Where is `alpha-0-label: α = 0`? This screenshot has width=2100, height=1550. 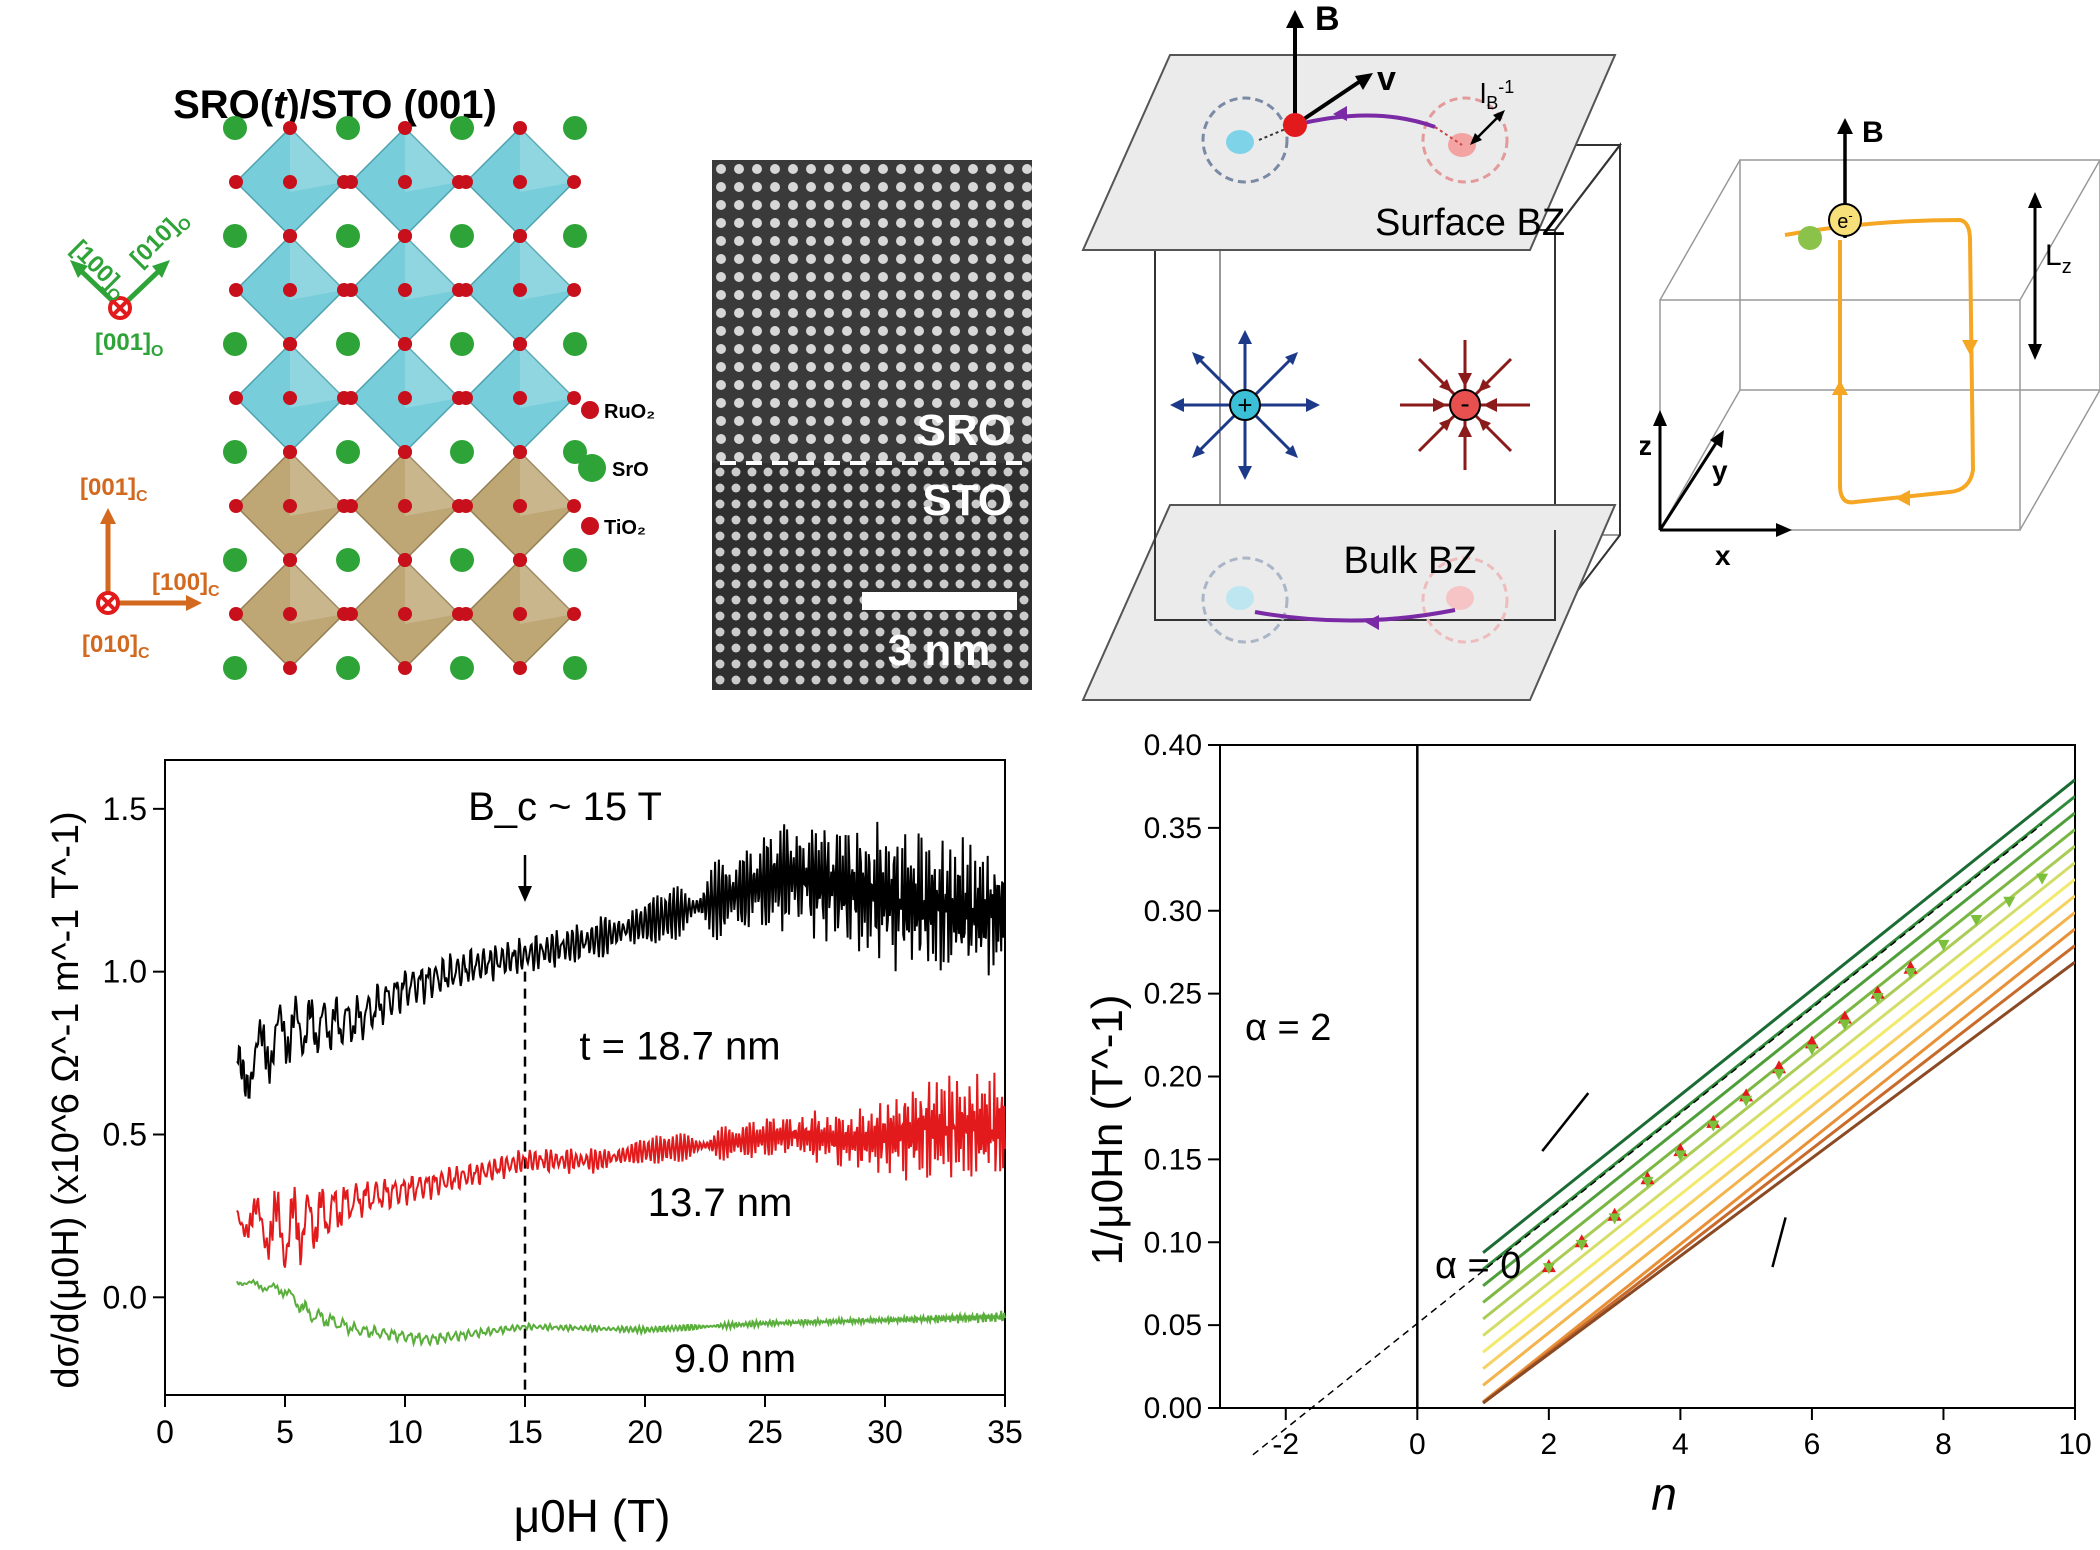
alpha-0-label: α = 0 is located at coordinates (1478, 1266).